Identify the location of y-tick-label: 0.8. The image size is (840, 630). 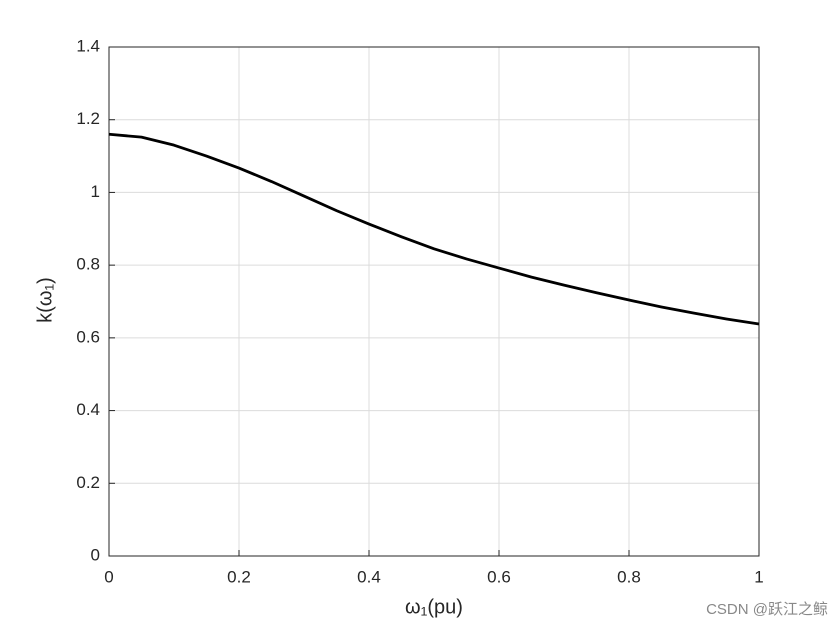
(88, 264).